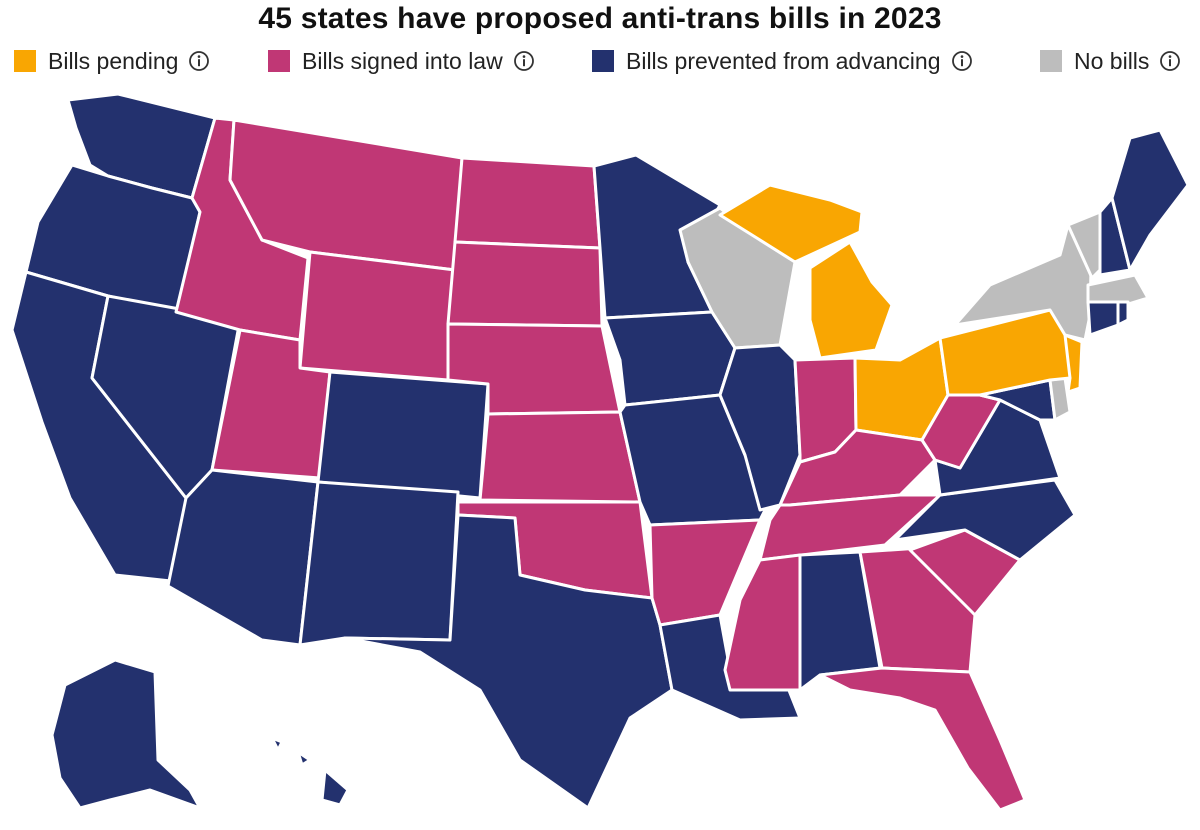  What do you see at coordinates (277, 744) in the screenshot?
I see `state-hi` at bounding box center [277, 744].